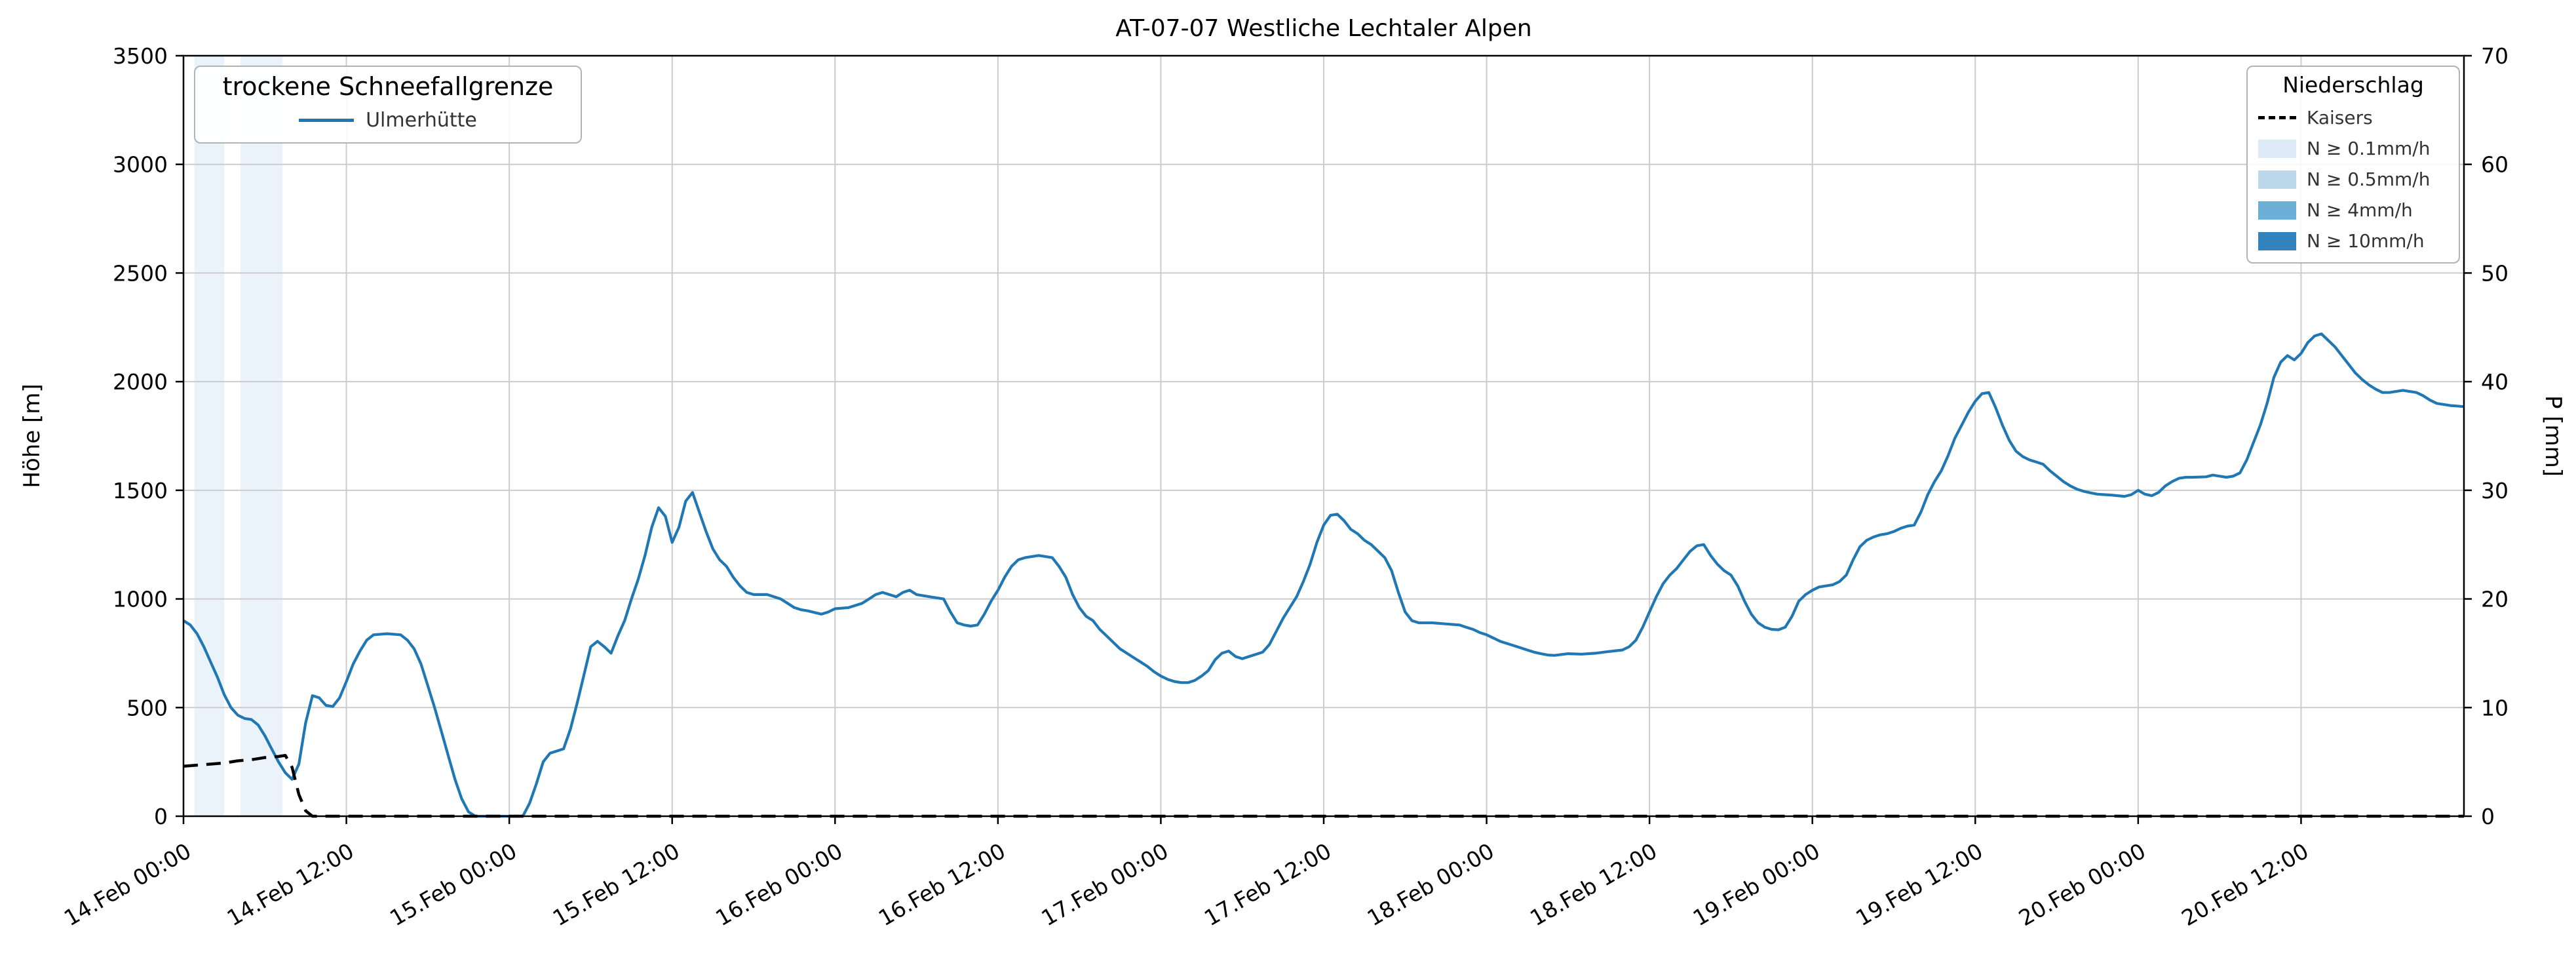  I want to click on y-left-tick-label: 3000, so click(140, 165).